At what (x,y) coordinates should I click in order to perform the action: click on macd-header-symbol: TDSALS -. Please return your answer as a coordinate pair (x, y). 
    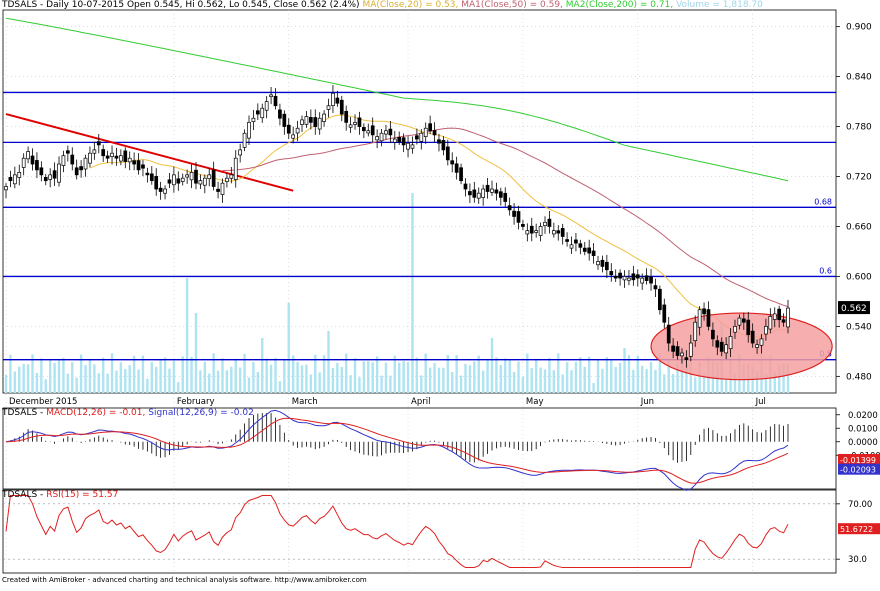
    Looking at the image, I should click on (23, 413).